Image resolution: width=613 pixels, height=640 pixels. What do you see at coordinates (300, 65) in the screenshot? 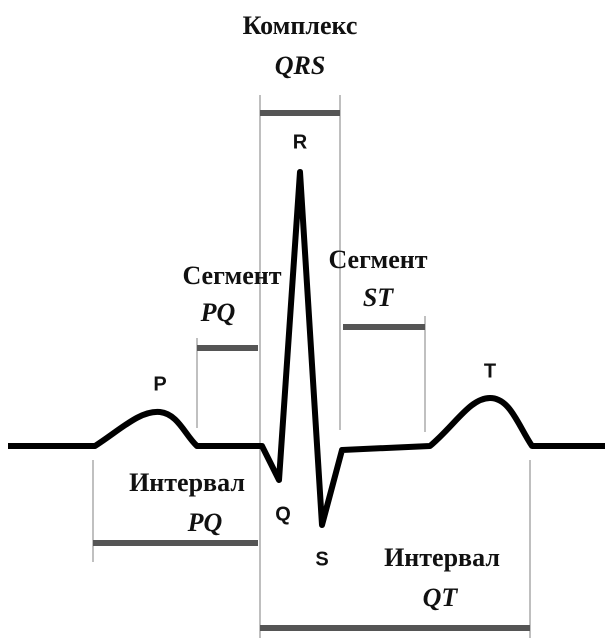
I see `label: QRS` at bounding box center [300, 65].